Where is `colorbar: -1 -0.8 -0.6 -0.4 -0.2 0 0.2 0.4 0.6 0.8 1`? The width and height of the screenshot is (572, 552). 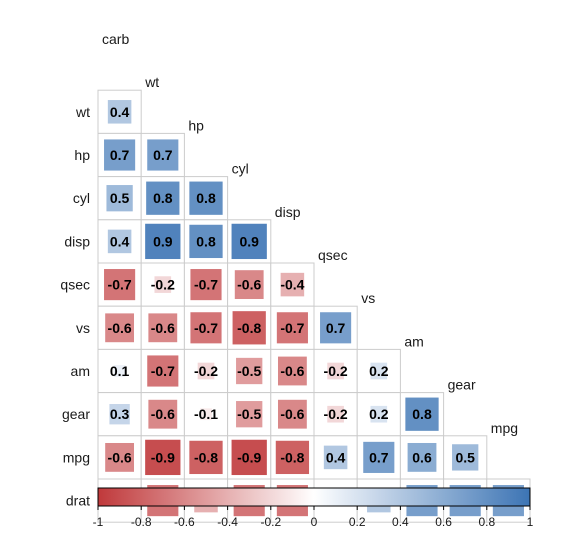 colorbar: -1 -0.8 -0.6 -0.4 -0.2 0 0.2 0.4 0.6 0.8 1 is located at coordinates (313, 508).